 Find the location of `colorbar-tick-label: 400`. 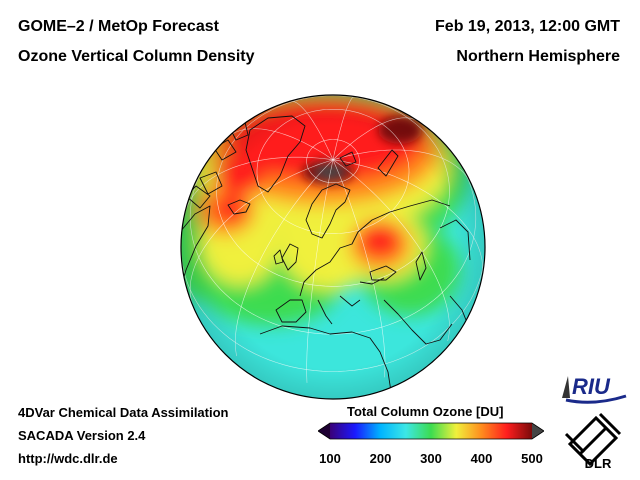

colorbar-tick-label: 400 is located at coordinates (481, 458).